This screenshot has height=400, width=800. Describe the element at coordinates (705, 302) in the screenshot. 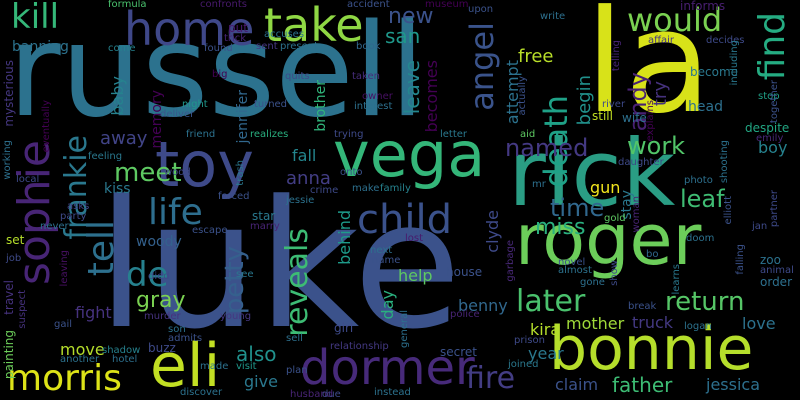

I see `word-return: return` at that location.